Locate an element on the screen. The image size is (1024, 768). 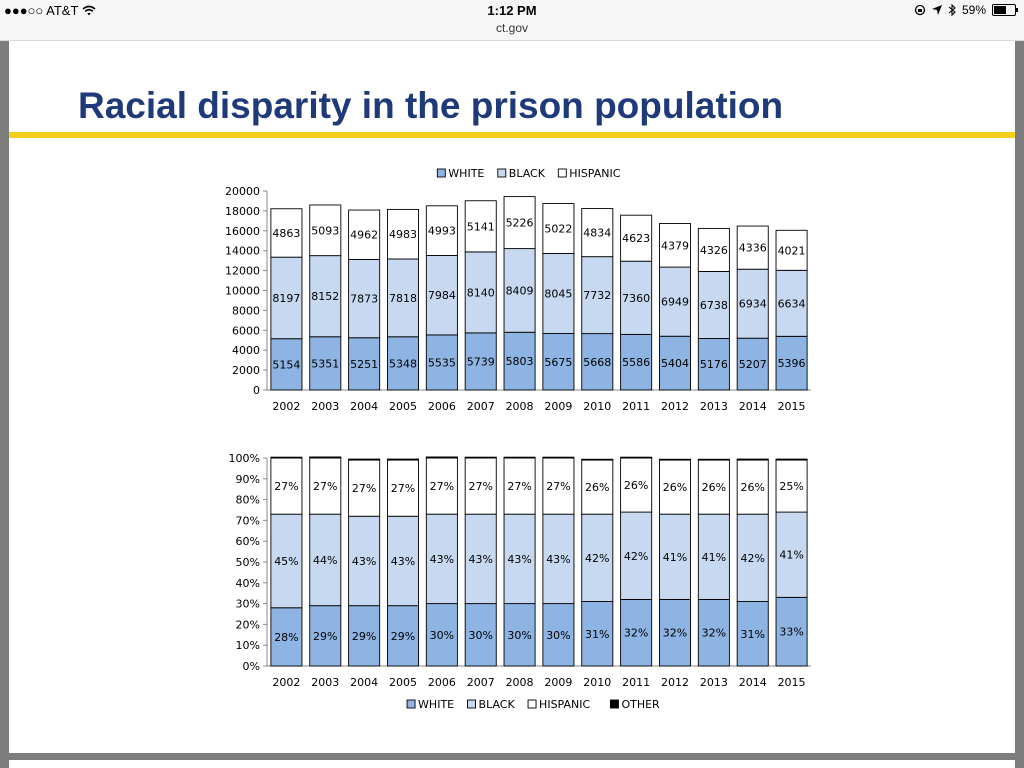
battery-level is located at coordinates (1000, 10).